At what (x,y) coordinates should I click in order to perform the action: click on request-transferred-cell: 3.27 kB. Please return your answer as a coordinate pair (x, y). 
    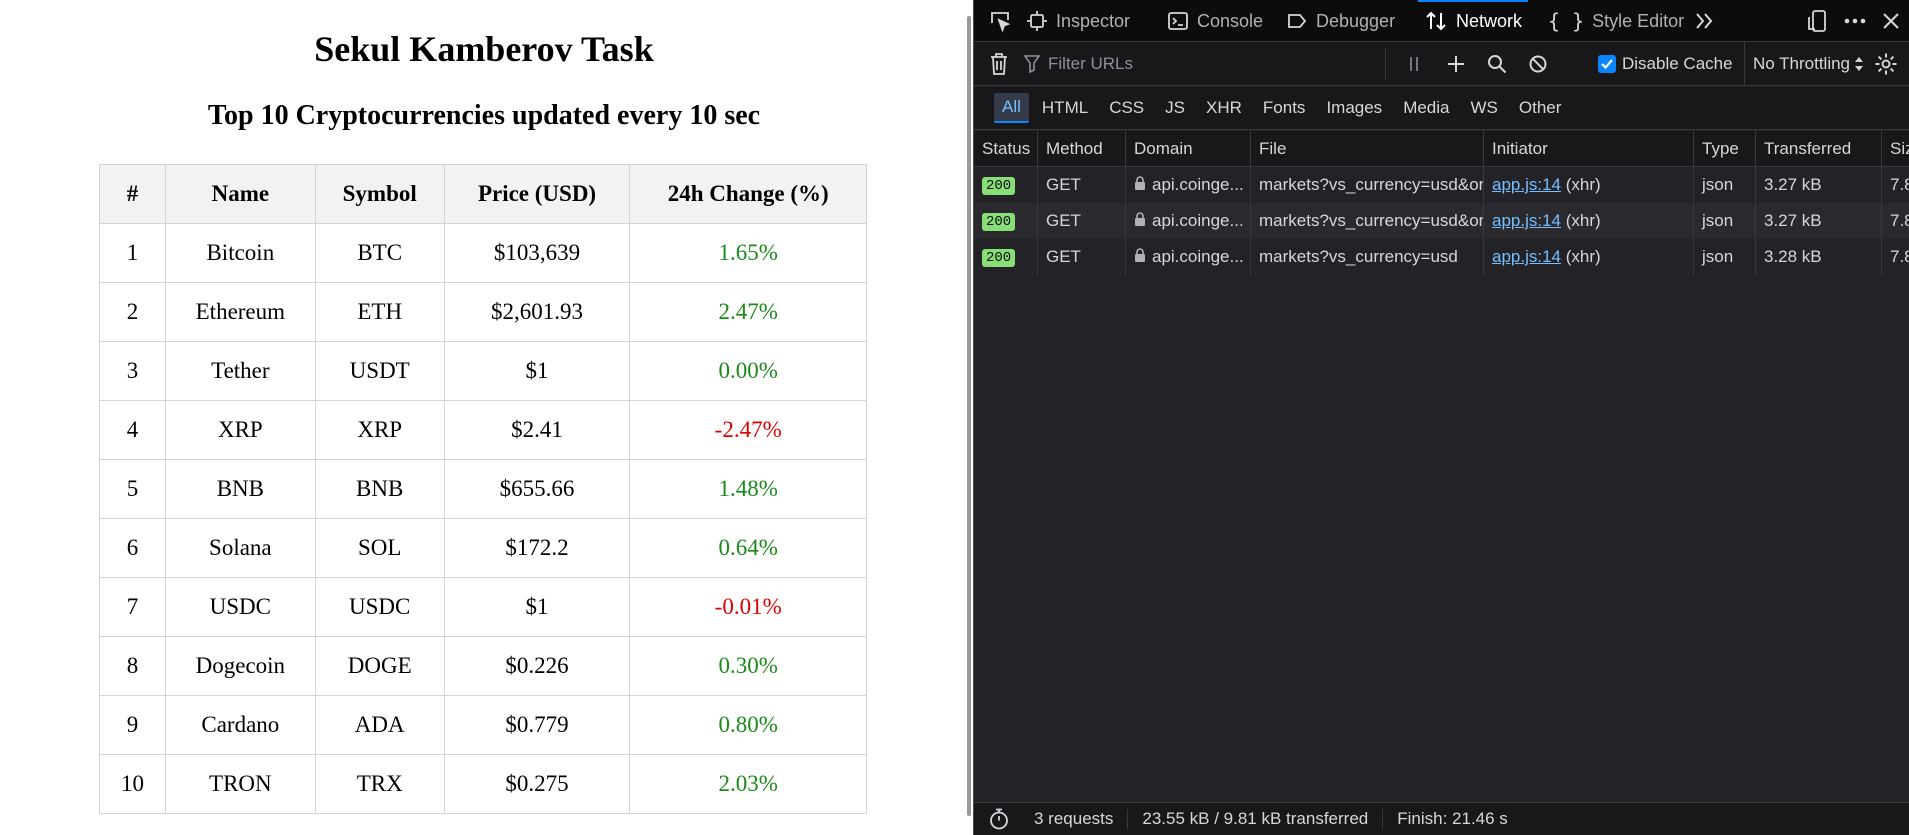
    Looking at the image, I should click on (1818, 185).